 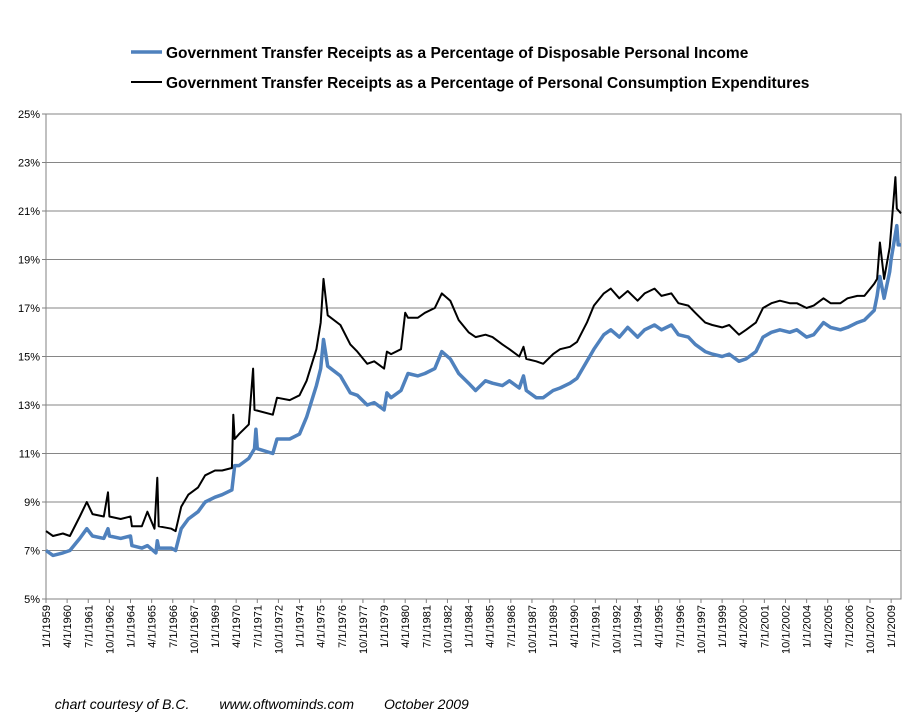 What do you see at coordinates (448, 629) in the screenshot?
I see `x-tick-label: 10/1/1982` at bounding box center [448, 629].